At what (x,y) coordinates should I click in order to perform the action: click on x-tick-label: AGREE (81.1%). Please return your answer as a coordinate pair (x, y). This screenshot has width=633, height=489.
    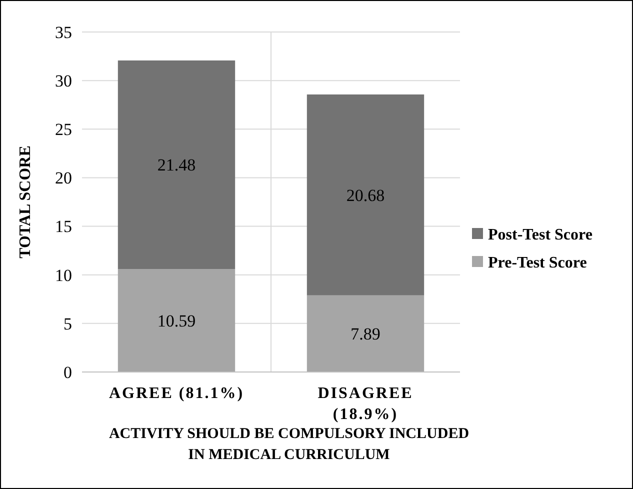
    Looking at the image, I should click on (176, 393).